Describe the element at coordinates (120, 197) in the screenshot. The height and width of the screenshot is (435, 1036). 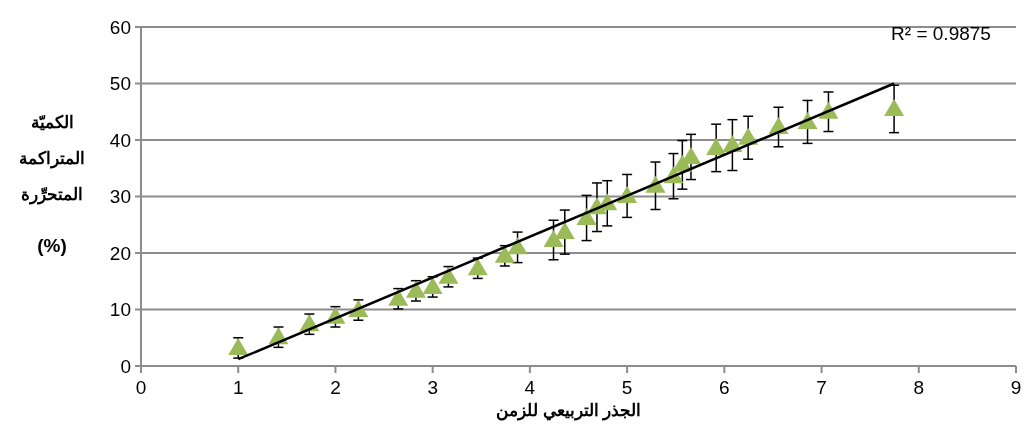
I see `y-tick-label: 30` at that location.